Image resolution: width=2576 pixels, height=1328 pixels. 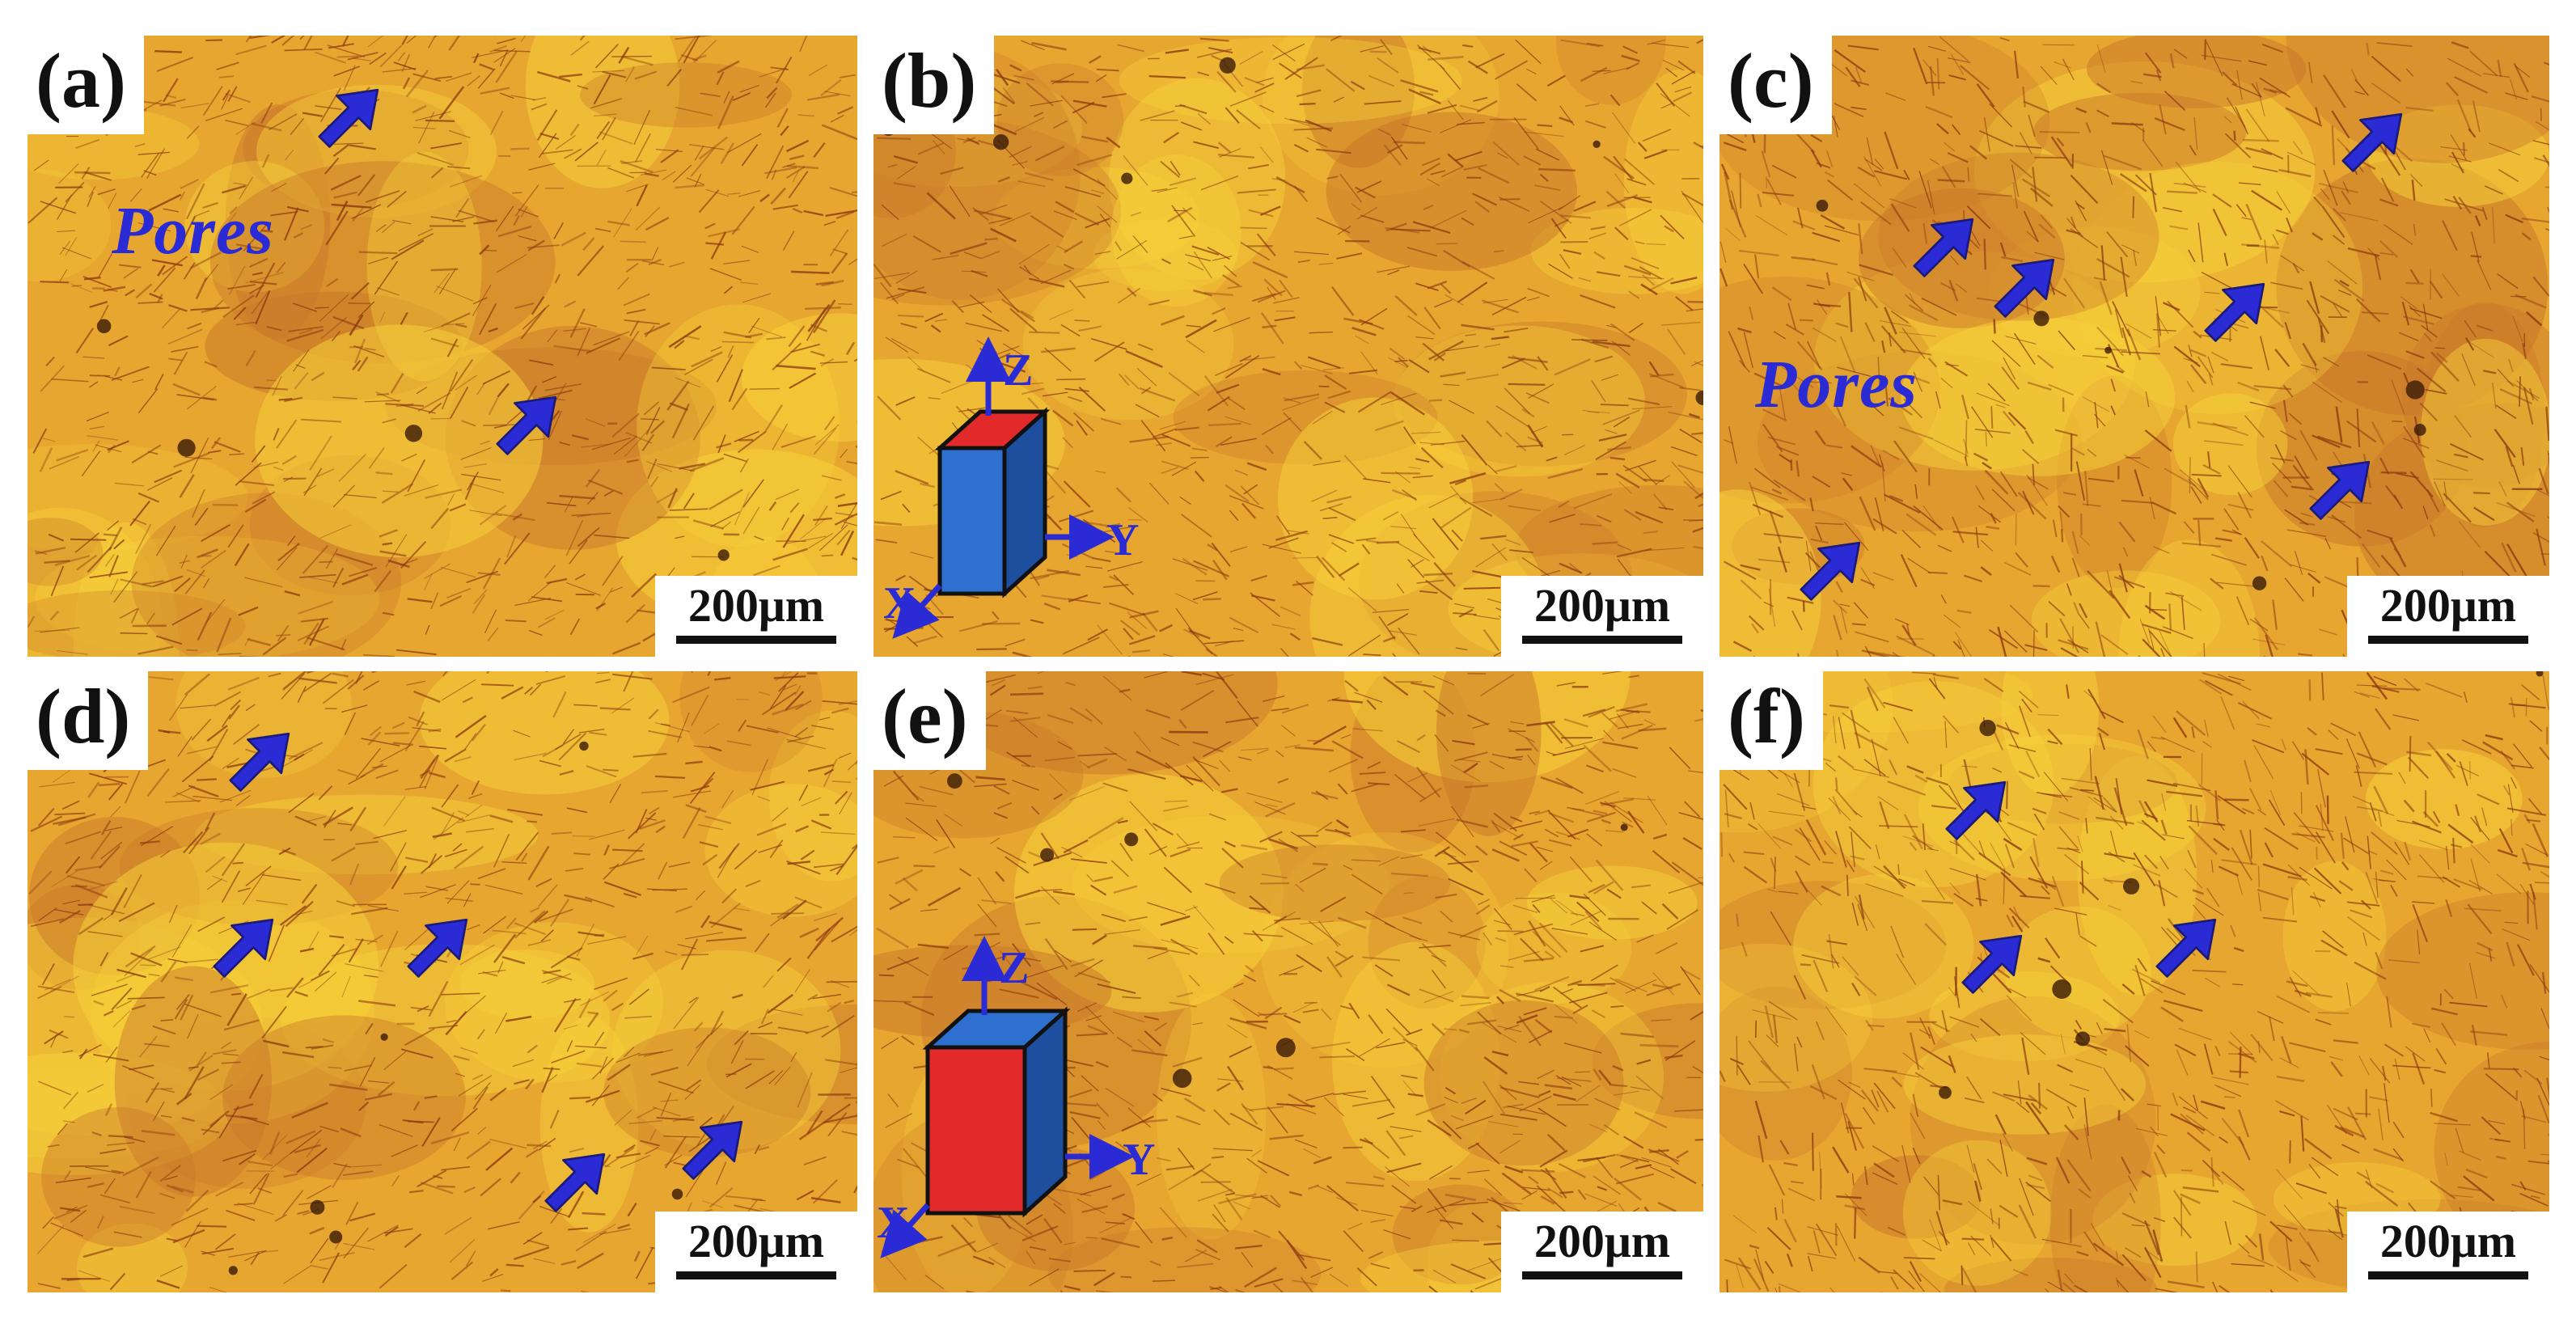 I want to click on panel-label-a: (a), so click(x=86, y=85).